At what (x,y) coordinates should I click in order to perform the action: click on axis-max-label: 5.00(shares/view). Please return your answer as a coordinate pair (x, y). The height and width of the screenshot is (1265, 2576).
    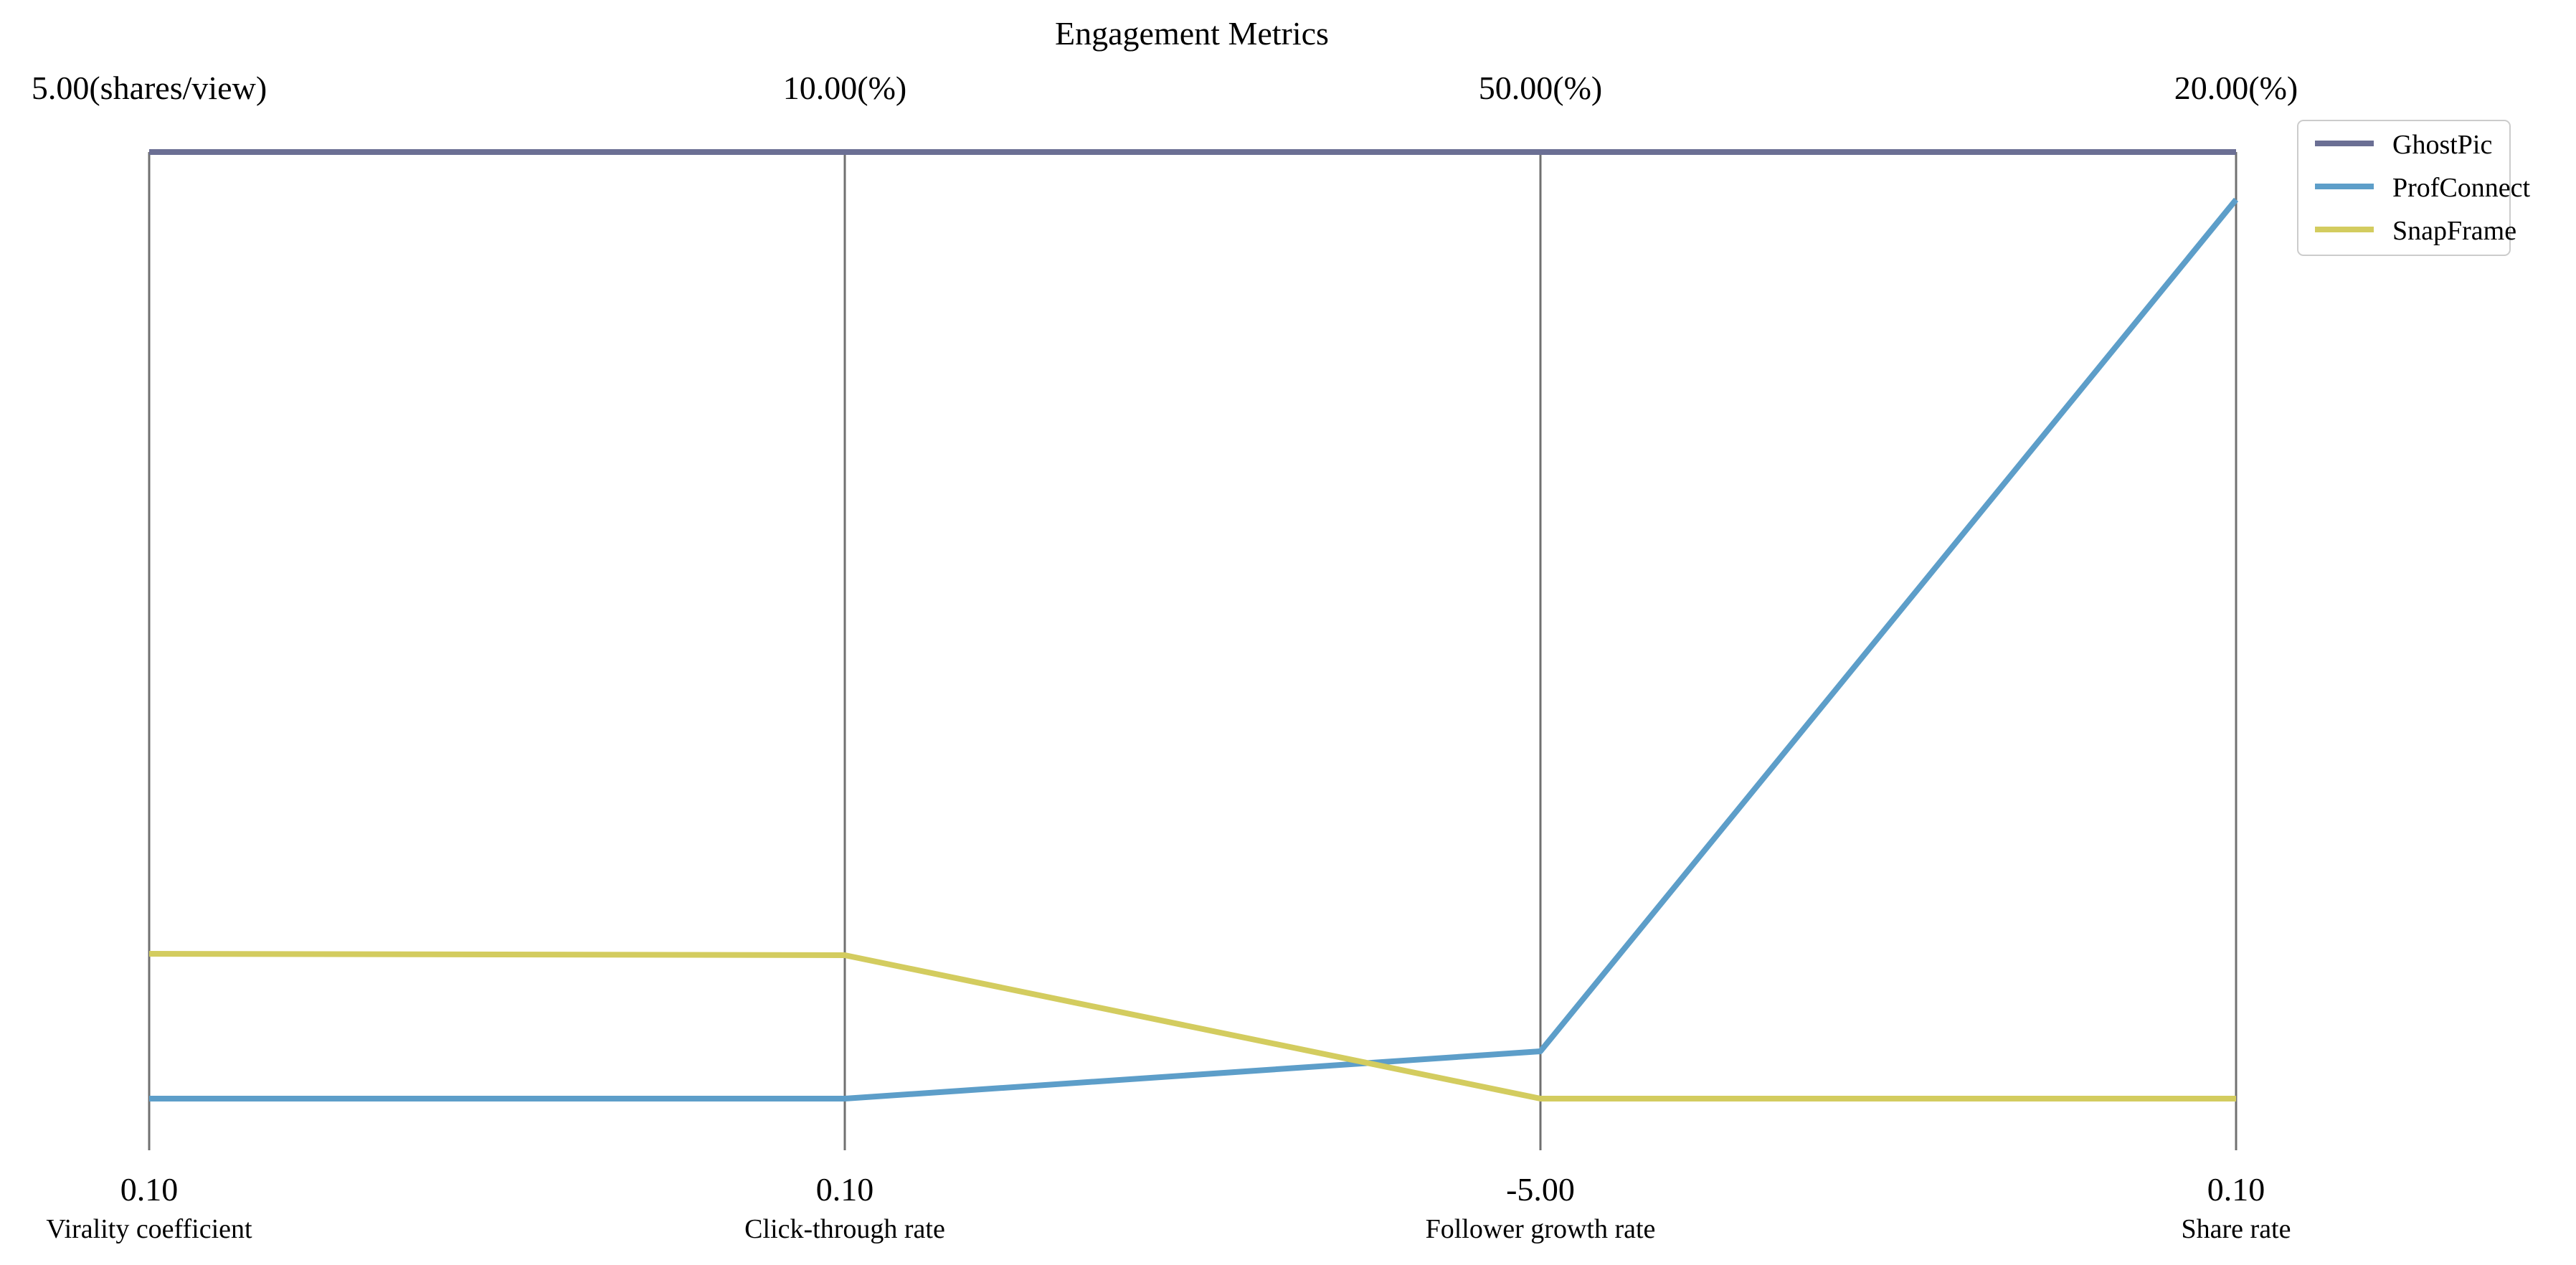
    Looking at the image, I should click on (149, 88).